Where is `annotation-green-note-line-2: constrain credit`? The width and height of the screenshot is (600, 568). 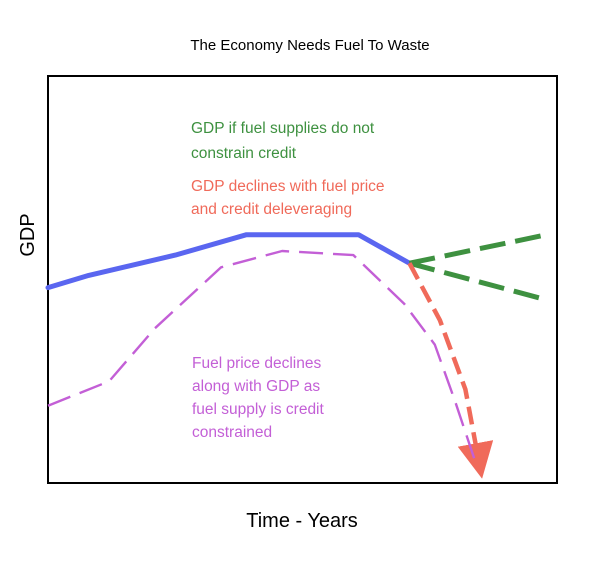 annotation-green-note-line-2: constrain credit is located at coordinates (244, 153).